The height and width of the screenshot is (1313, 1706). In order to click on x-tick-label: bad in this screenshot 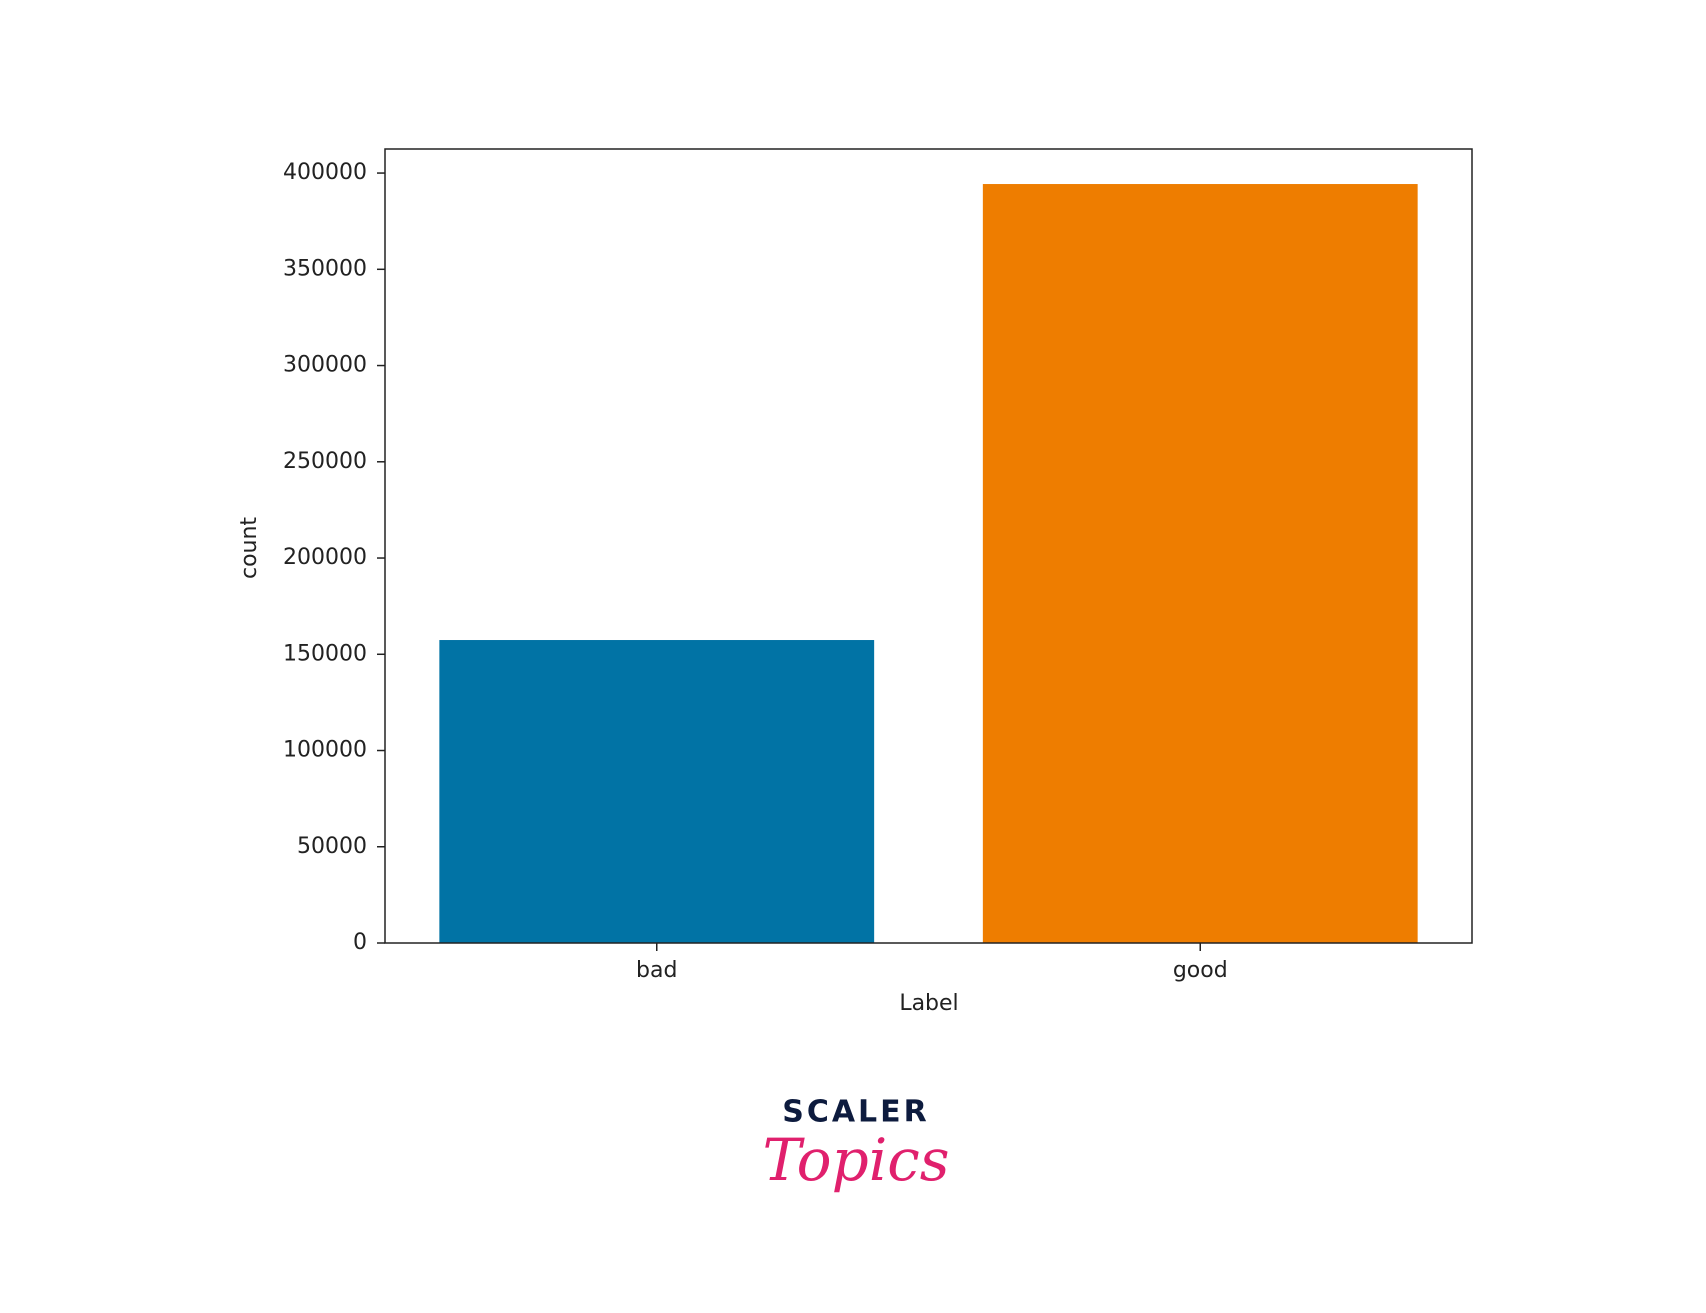, I will do `click(656, 970)`.